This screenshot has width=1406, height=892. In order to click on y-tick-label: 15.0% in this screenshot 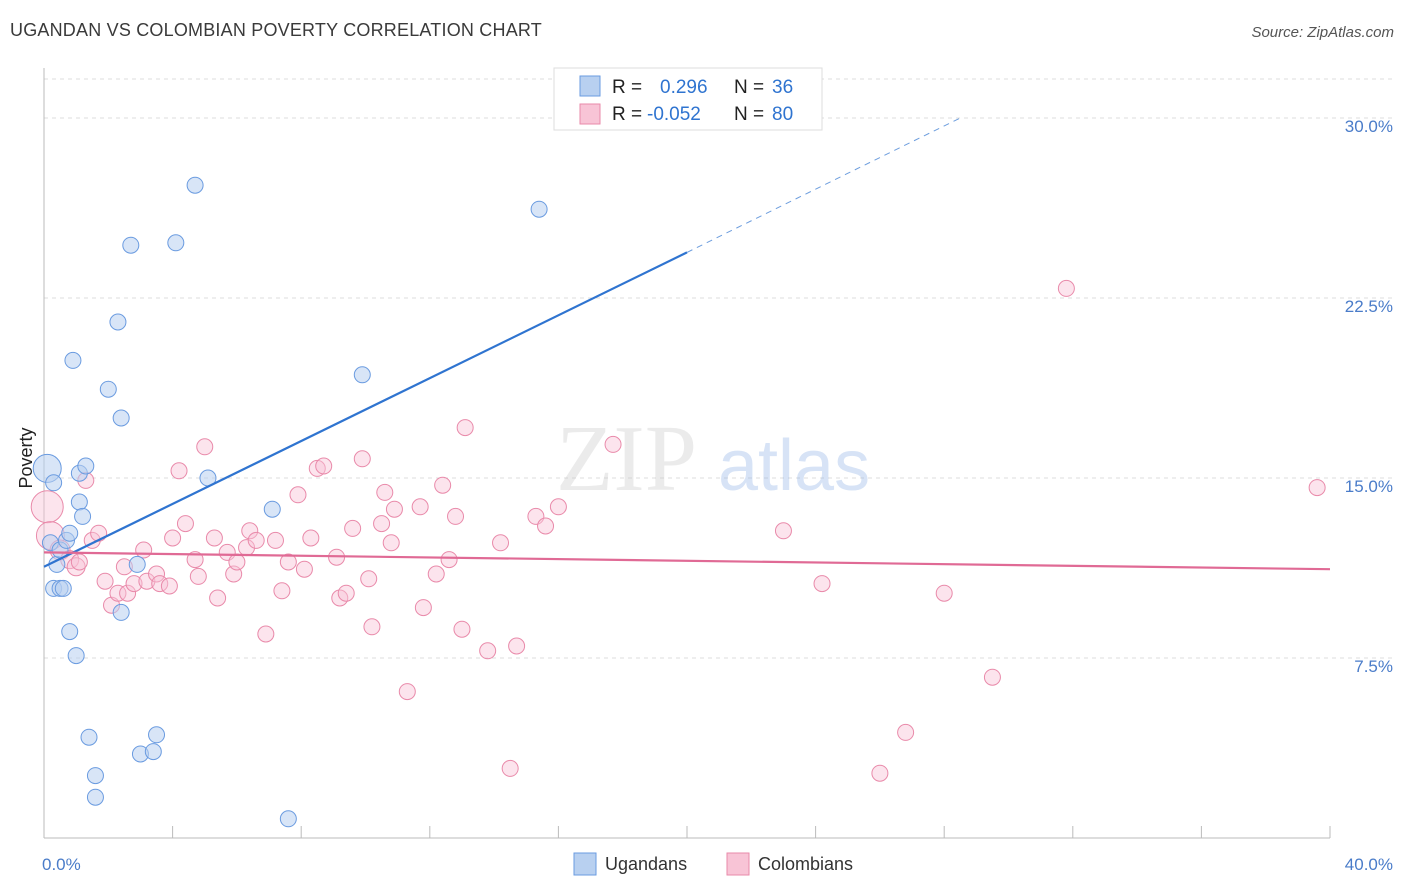, I will do `click(1369, 486)`.